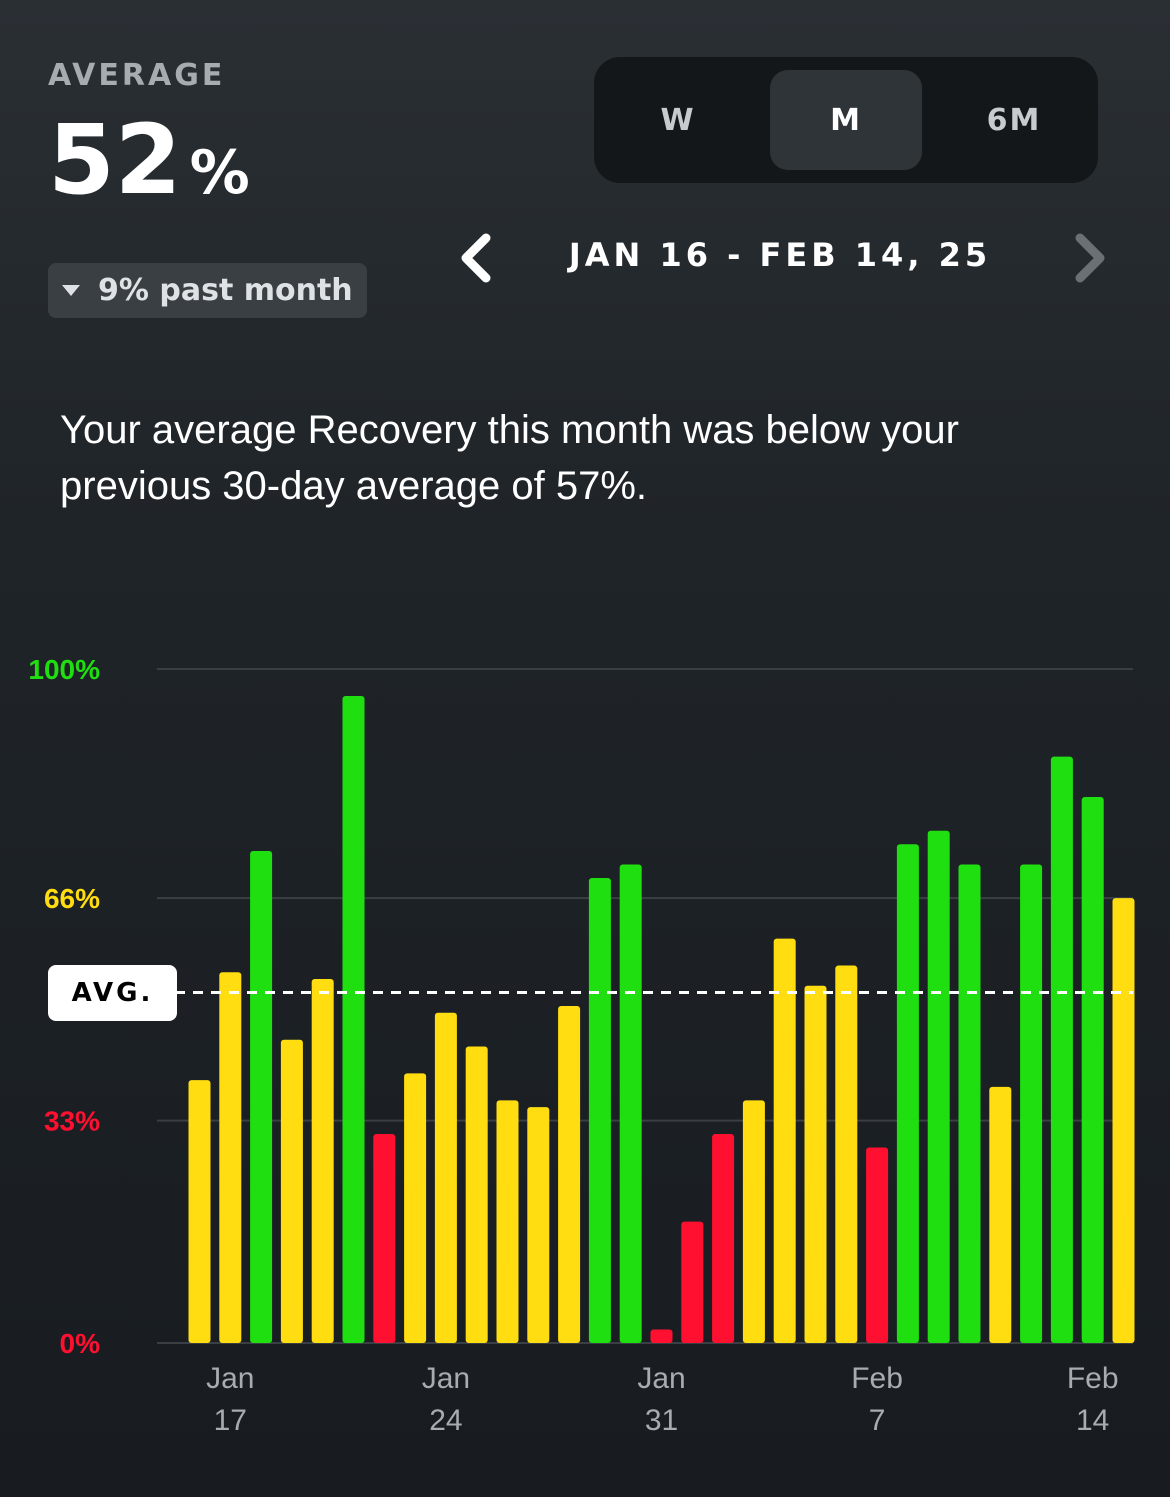  What do you see at coordinates (80, 1343) in the screenshot?
I see `y-tick-label: 0%` at bounding box center [80, 1343].